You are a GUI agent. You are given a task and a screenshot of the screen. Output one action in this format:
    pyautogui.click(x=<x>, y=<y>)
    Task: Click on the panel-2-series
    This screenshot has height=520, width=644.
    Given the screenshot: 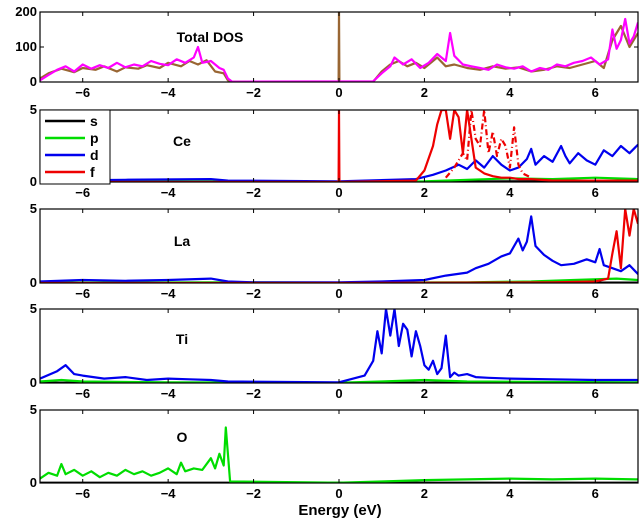 What is the action you would take?
    pyautogui.click(x=339, y=246)
    